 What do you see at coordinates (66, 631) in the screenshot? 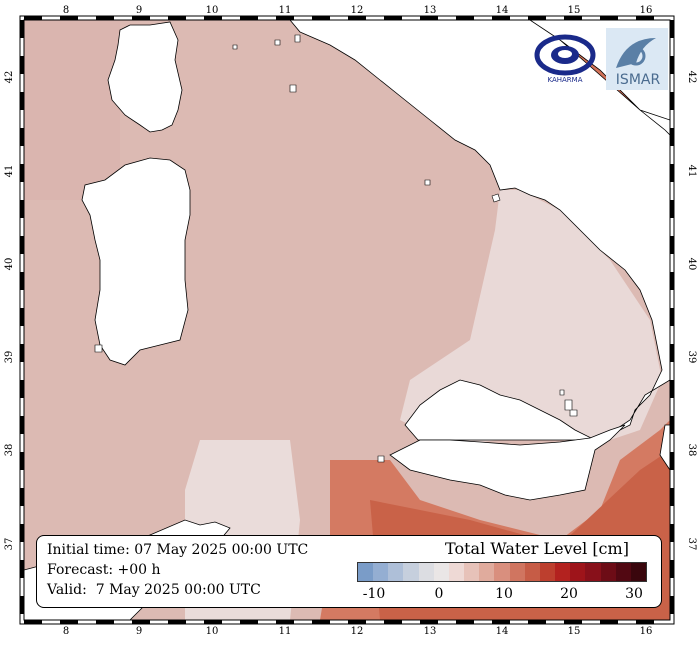
I see `lon-tick-bottom: 8` at bounding box center [66, 631].